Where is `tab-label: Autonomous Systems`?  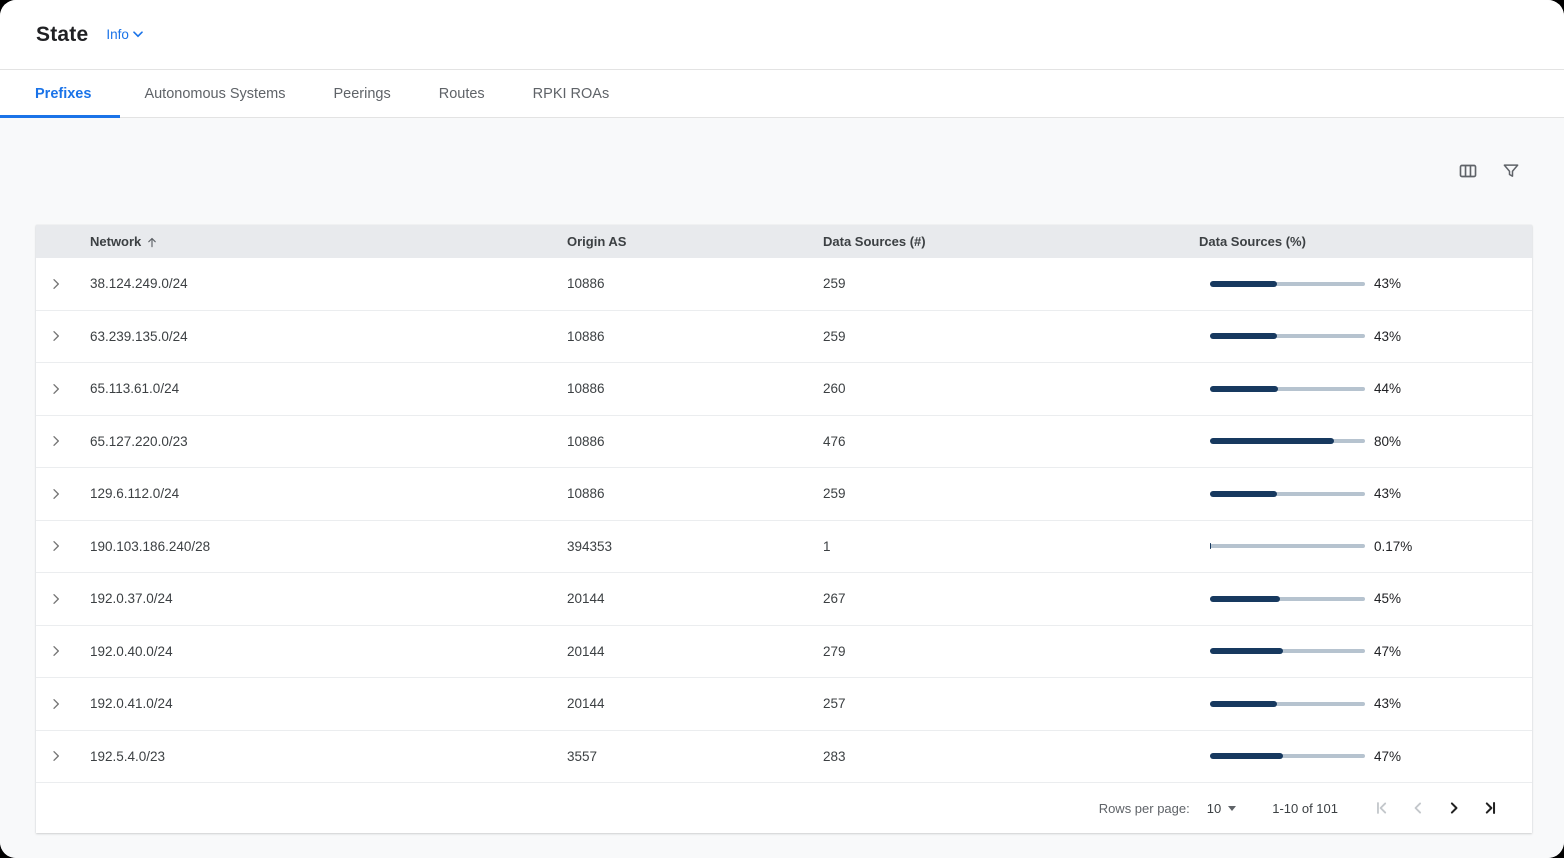 tab-label: Autonomous Systems is located at coordinates (215, 93).